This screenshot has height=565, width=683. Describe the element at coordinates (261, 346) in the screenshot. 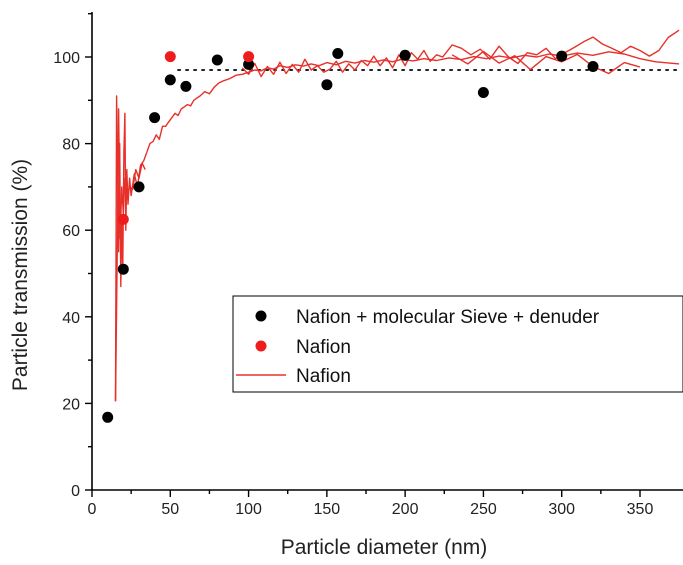

I see `legend-marker-scatter-red` at that location.